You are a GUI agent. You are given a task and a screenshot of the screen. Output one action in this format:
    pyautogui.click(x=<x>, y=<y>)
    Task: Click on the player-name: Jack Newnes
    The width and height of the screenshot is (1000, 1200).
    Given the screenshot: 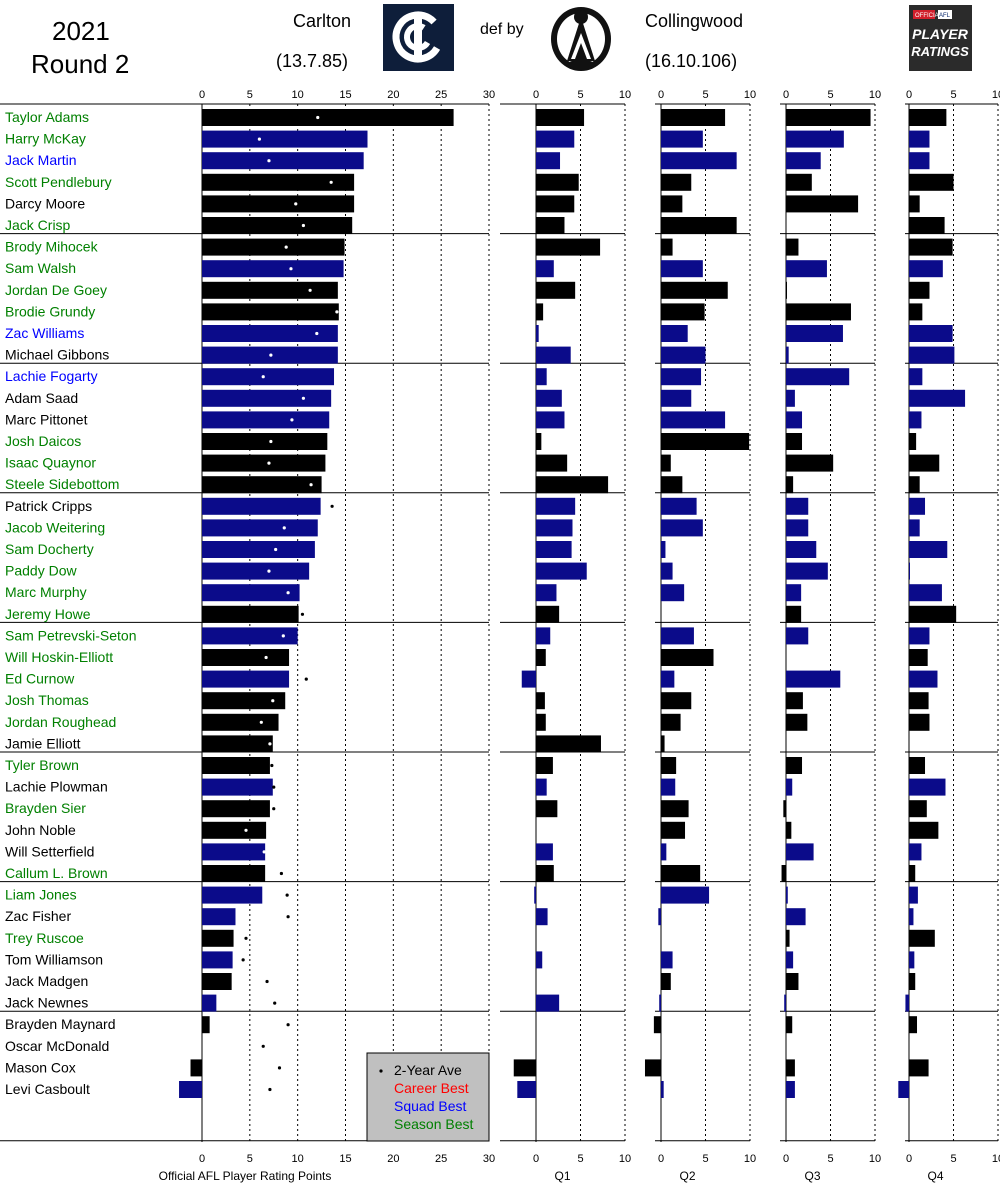 What is the action you would take?
    pyautogui.click(x=46, y=1003)
    